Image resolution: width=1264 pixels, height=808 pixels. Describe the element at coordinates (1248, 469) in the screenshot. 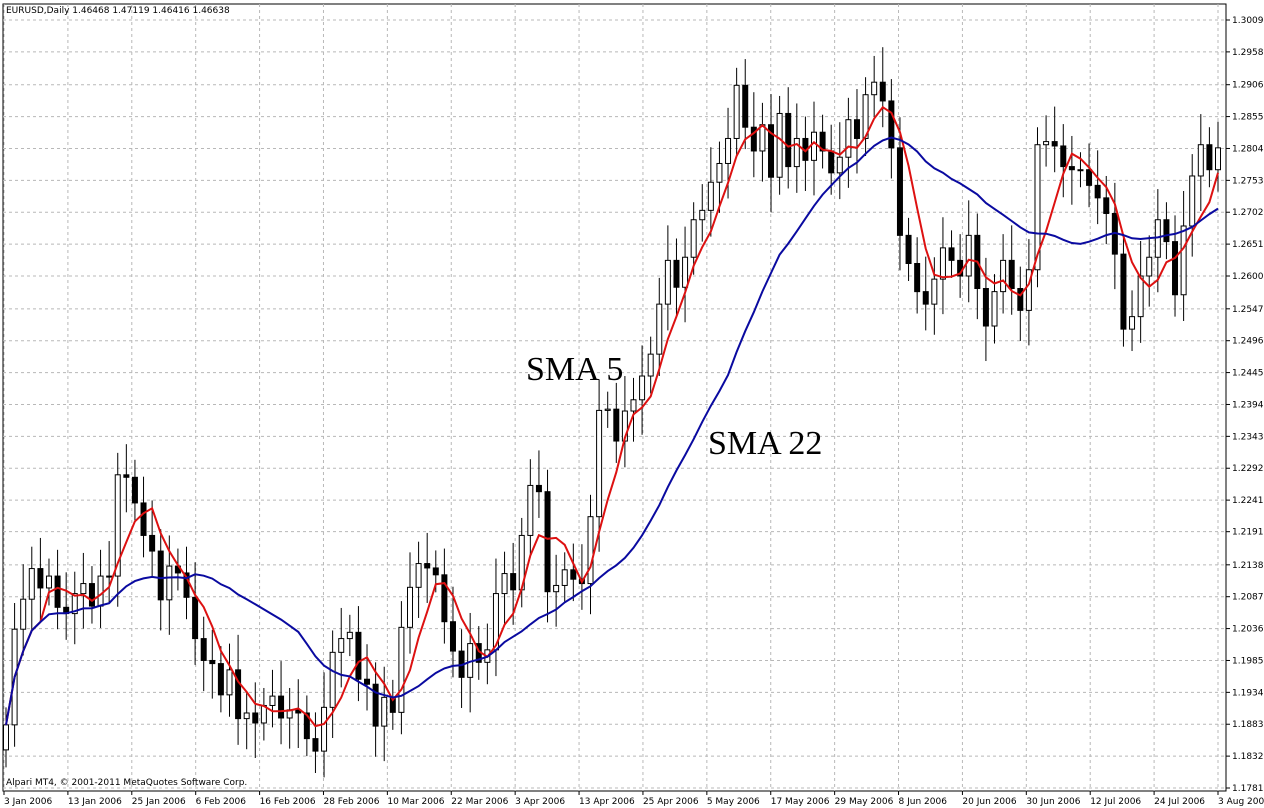

I see `y-tick-label: 1.22925` at that location.